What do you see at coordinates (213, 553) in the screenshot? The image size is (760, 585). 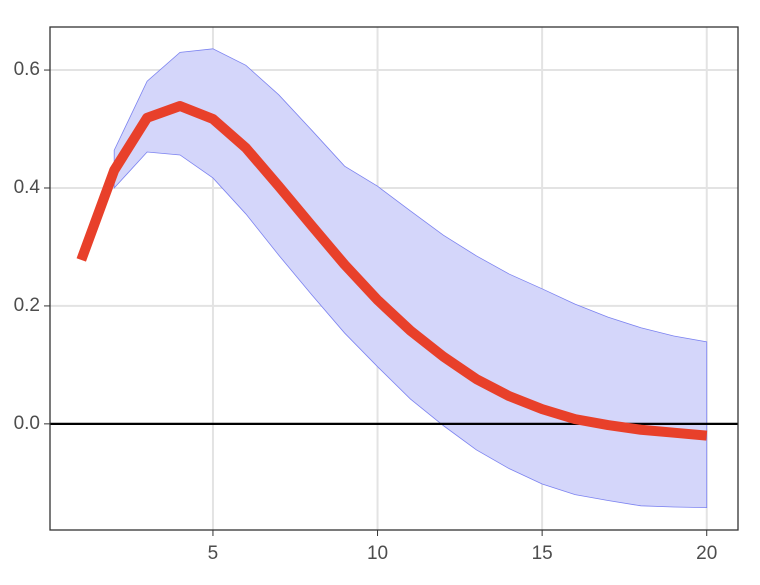 I see `x-tick-label: 5` at bounding box center [213, 553].